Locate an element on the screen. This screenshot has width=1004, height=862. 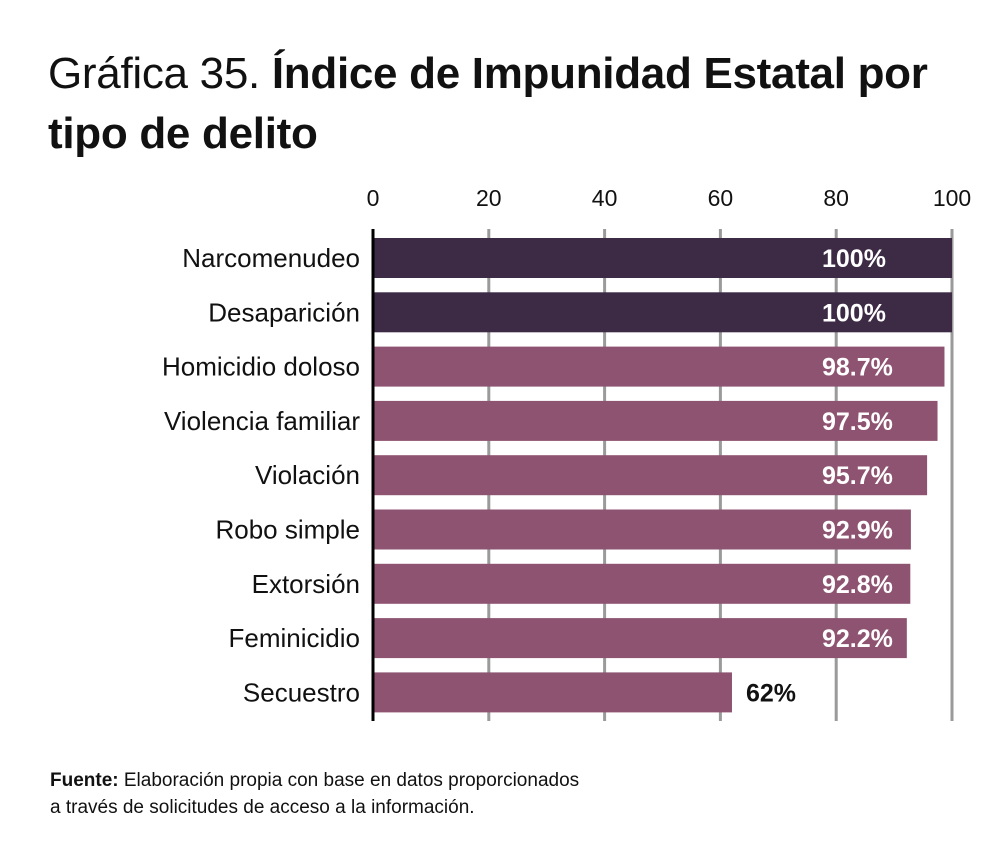
x-tick-label: 20 is located at coordinates (489, 198).